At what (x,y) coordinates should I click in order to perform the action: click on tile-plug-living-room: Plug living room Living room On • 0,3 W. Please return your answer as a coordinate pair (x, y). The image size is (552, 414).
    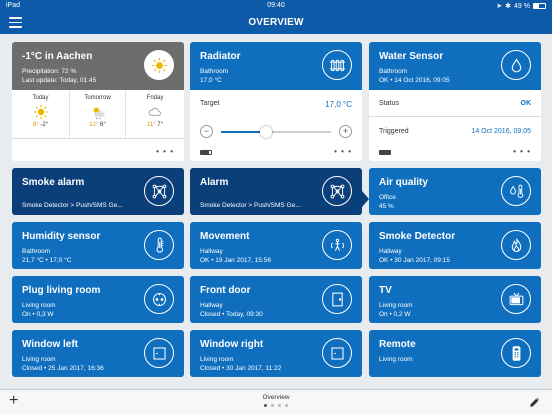
    Looking at the image, I should click on (98, 299).